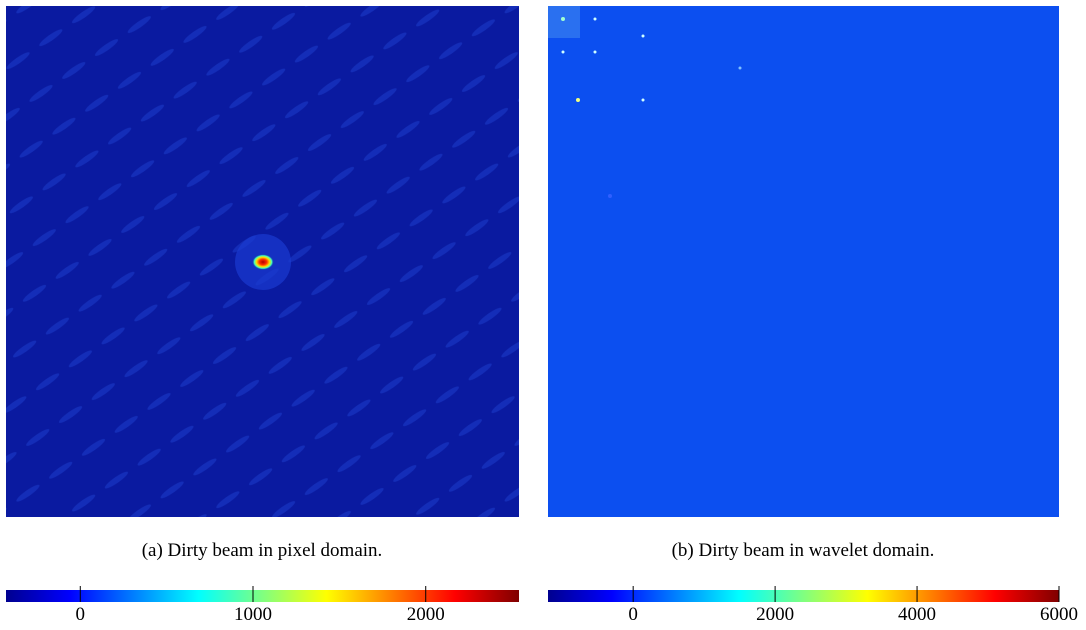  What do you see at coordinates (1059, 614) in the screenshot?
I see `colorbar-tick-label: 6000` at bounding box center [1059, 614].